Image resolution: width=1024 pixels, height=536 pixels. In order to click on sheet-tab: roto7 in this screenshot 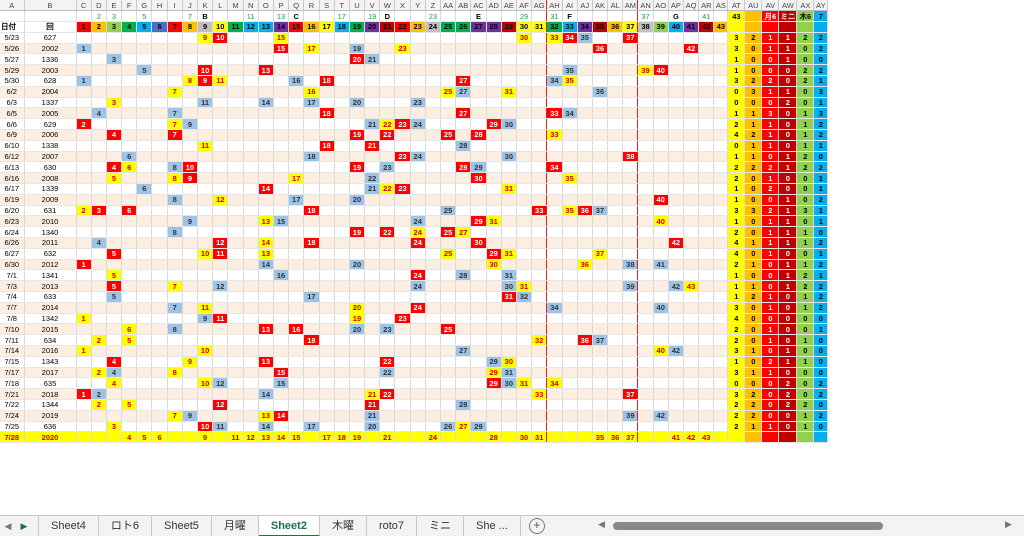, I will do `click(392, 525)`.